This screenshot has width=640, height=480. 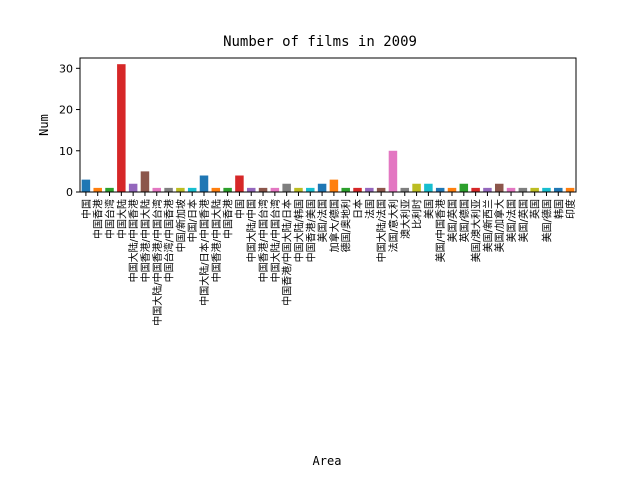 I want to click on x-tick-label: 中国台湾, so click(x=110, y=219).